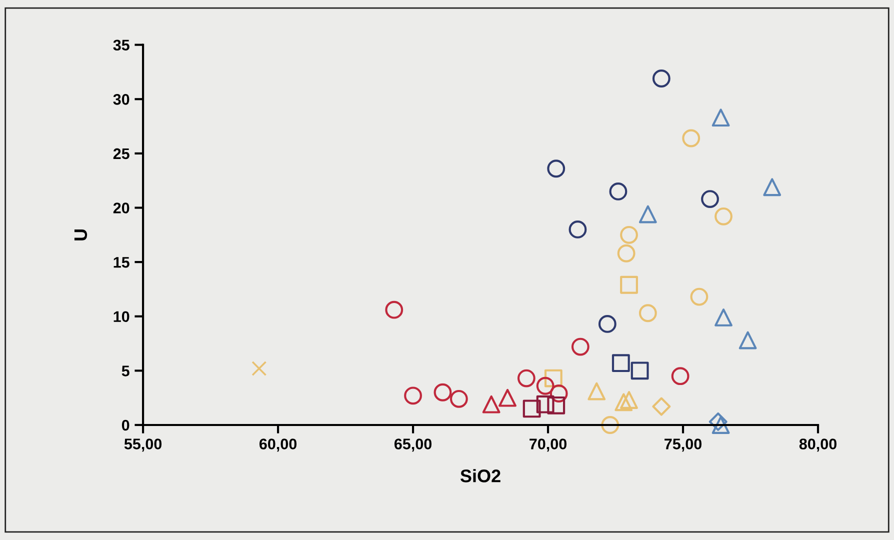 The image size is (894, 540). I want to click on y-tick-label: 35, so click(121, 45).